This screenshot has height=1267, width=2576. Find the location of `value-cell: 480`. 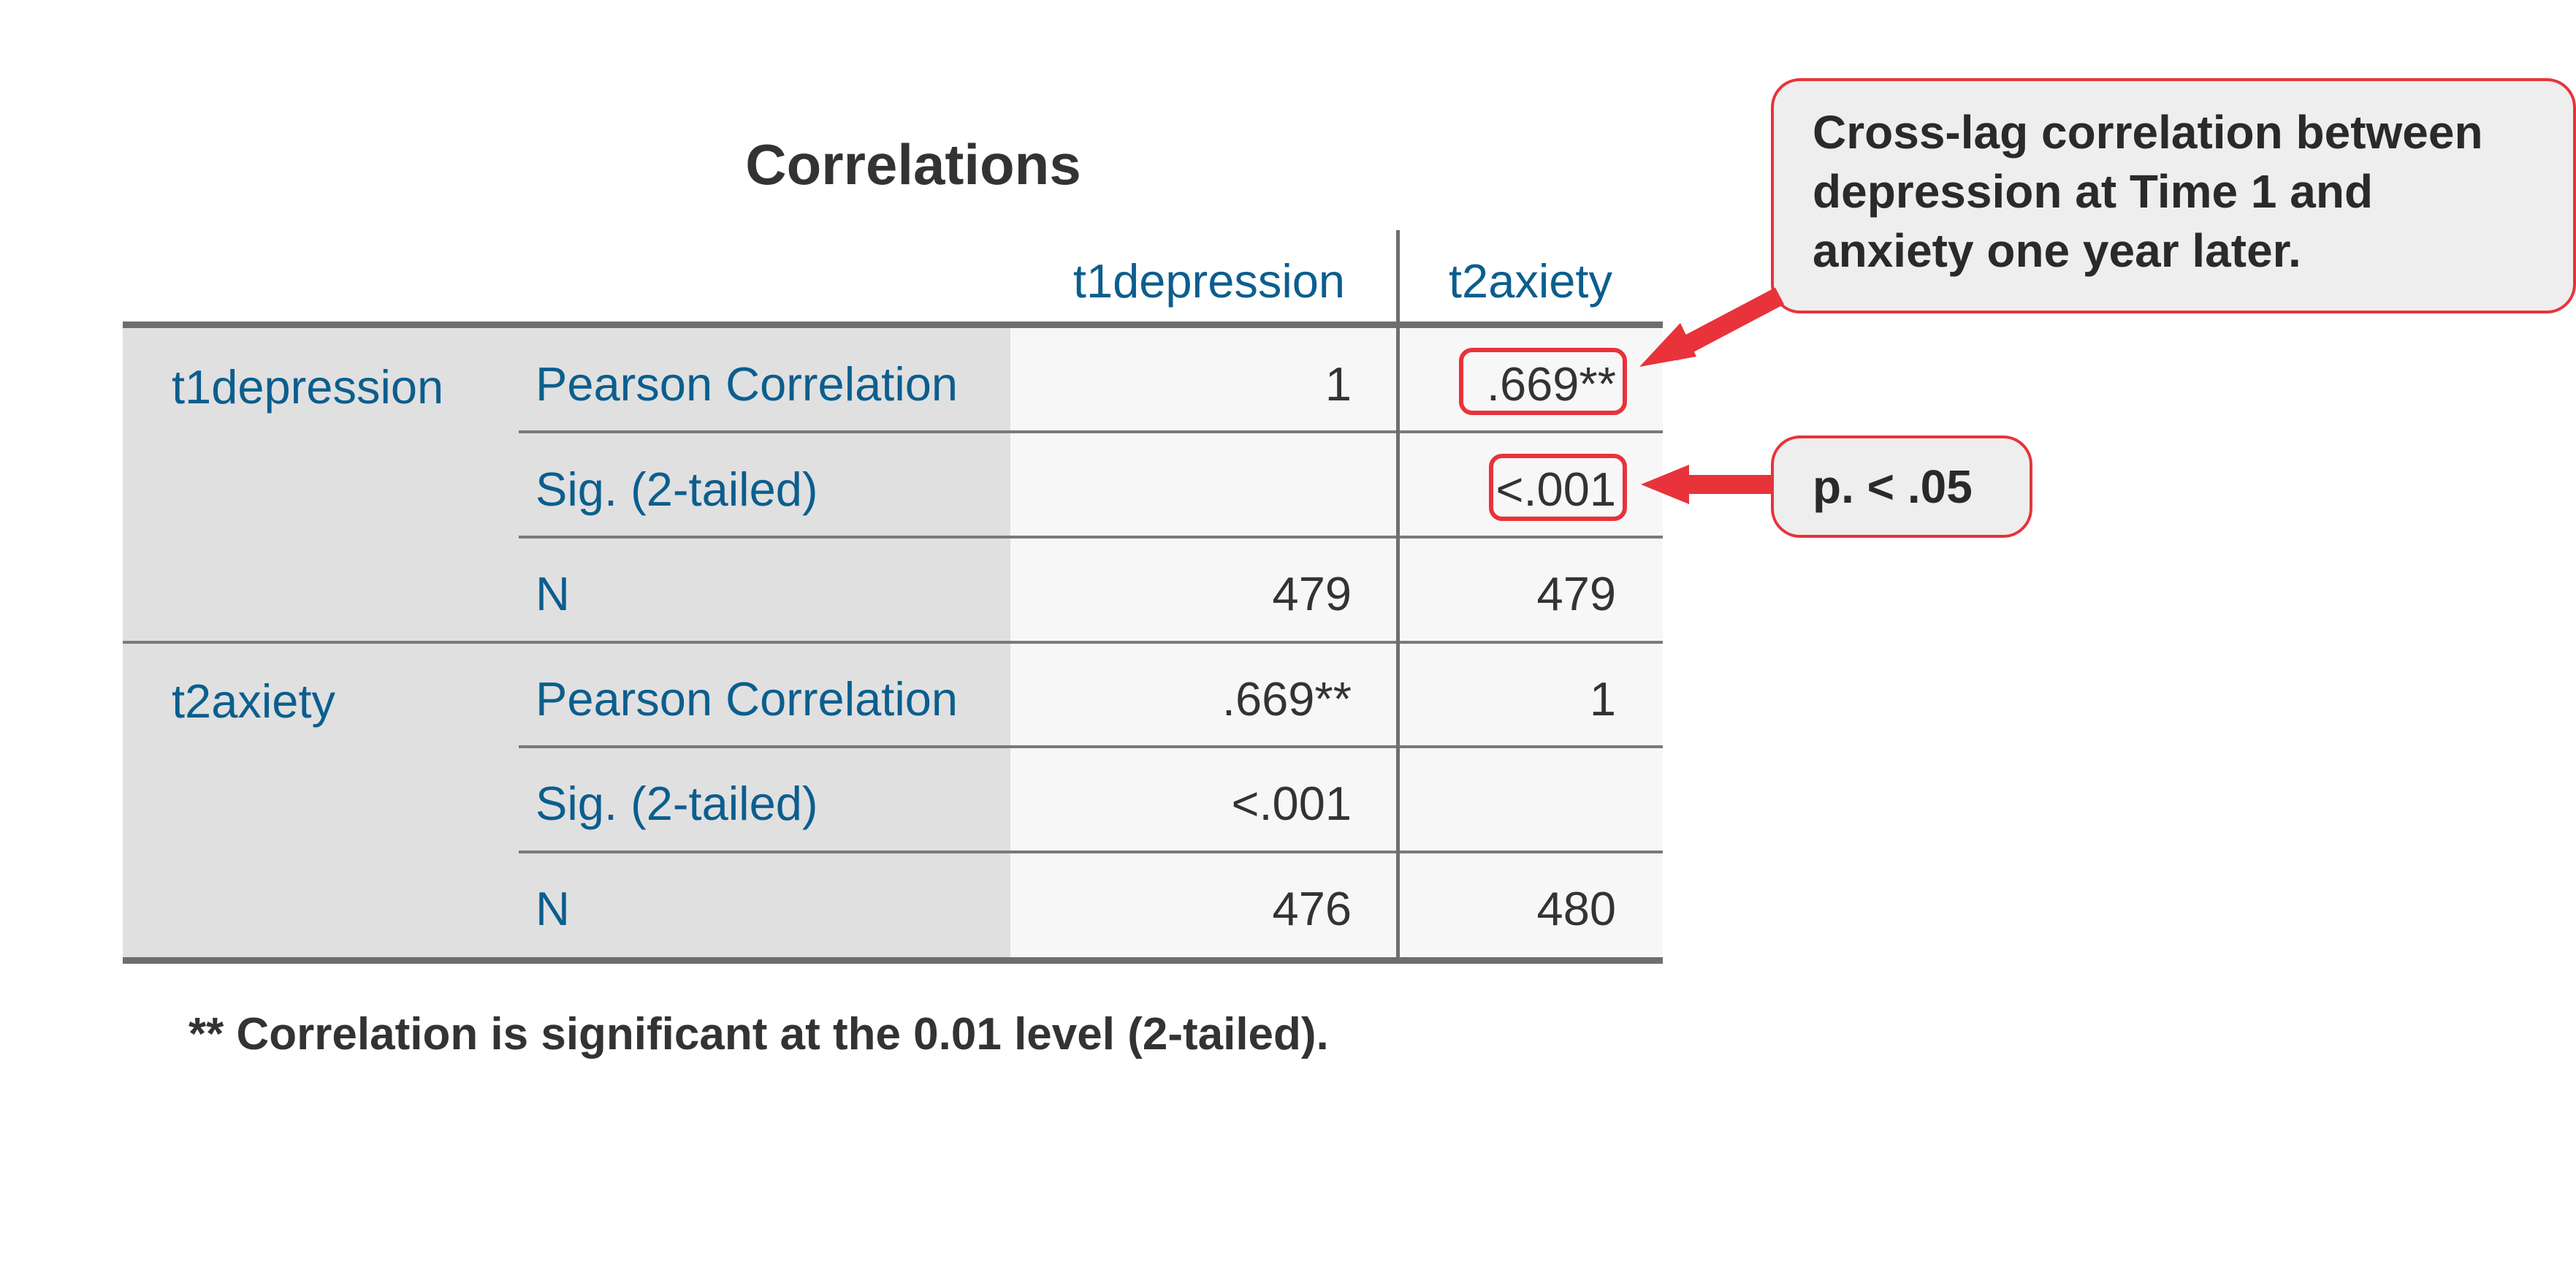

value-cell: 480 is located at coordinates (1576, 908).